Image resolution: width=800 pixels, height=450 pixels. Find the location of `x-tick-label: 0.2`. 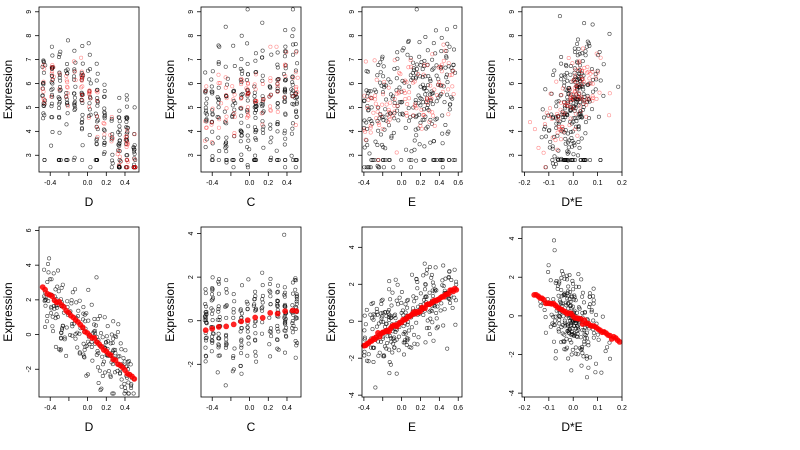

x-tick-label: 0.2 is located at coordinates (421, 183).